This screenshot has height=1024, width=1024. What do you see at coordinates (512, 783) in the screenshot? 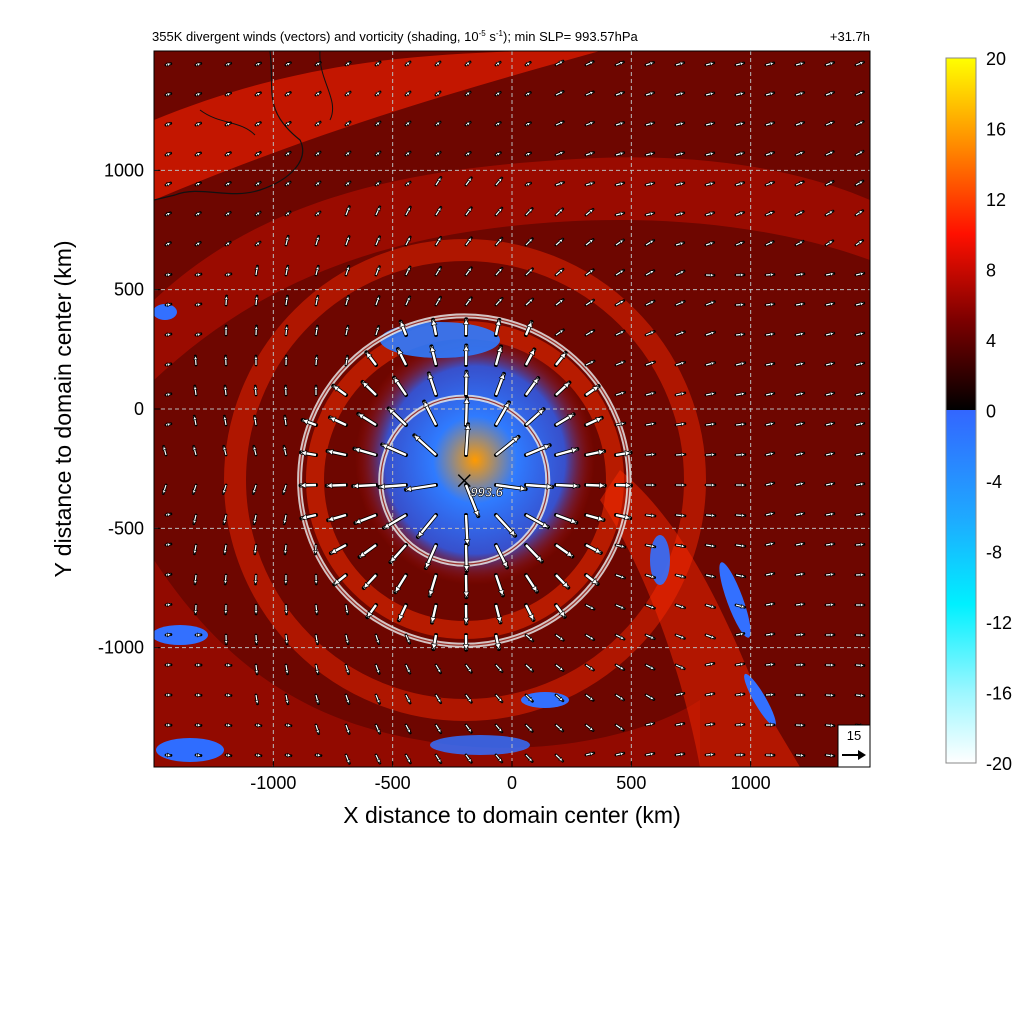
I see `x-tick-label: 0` at bounding box center [512, 783].